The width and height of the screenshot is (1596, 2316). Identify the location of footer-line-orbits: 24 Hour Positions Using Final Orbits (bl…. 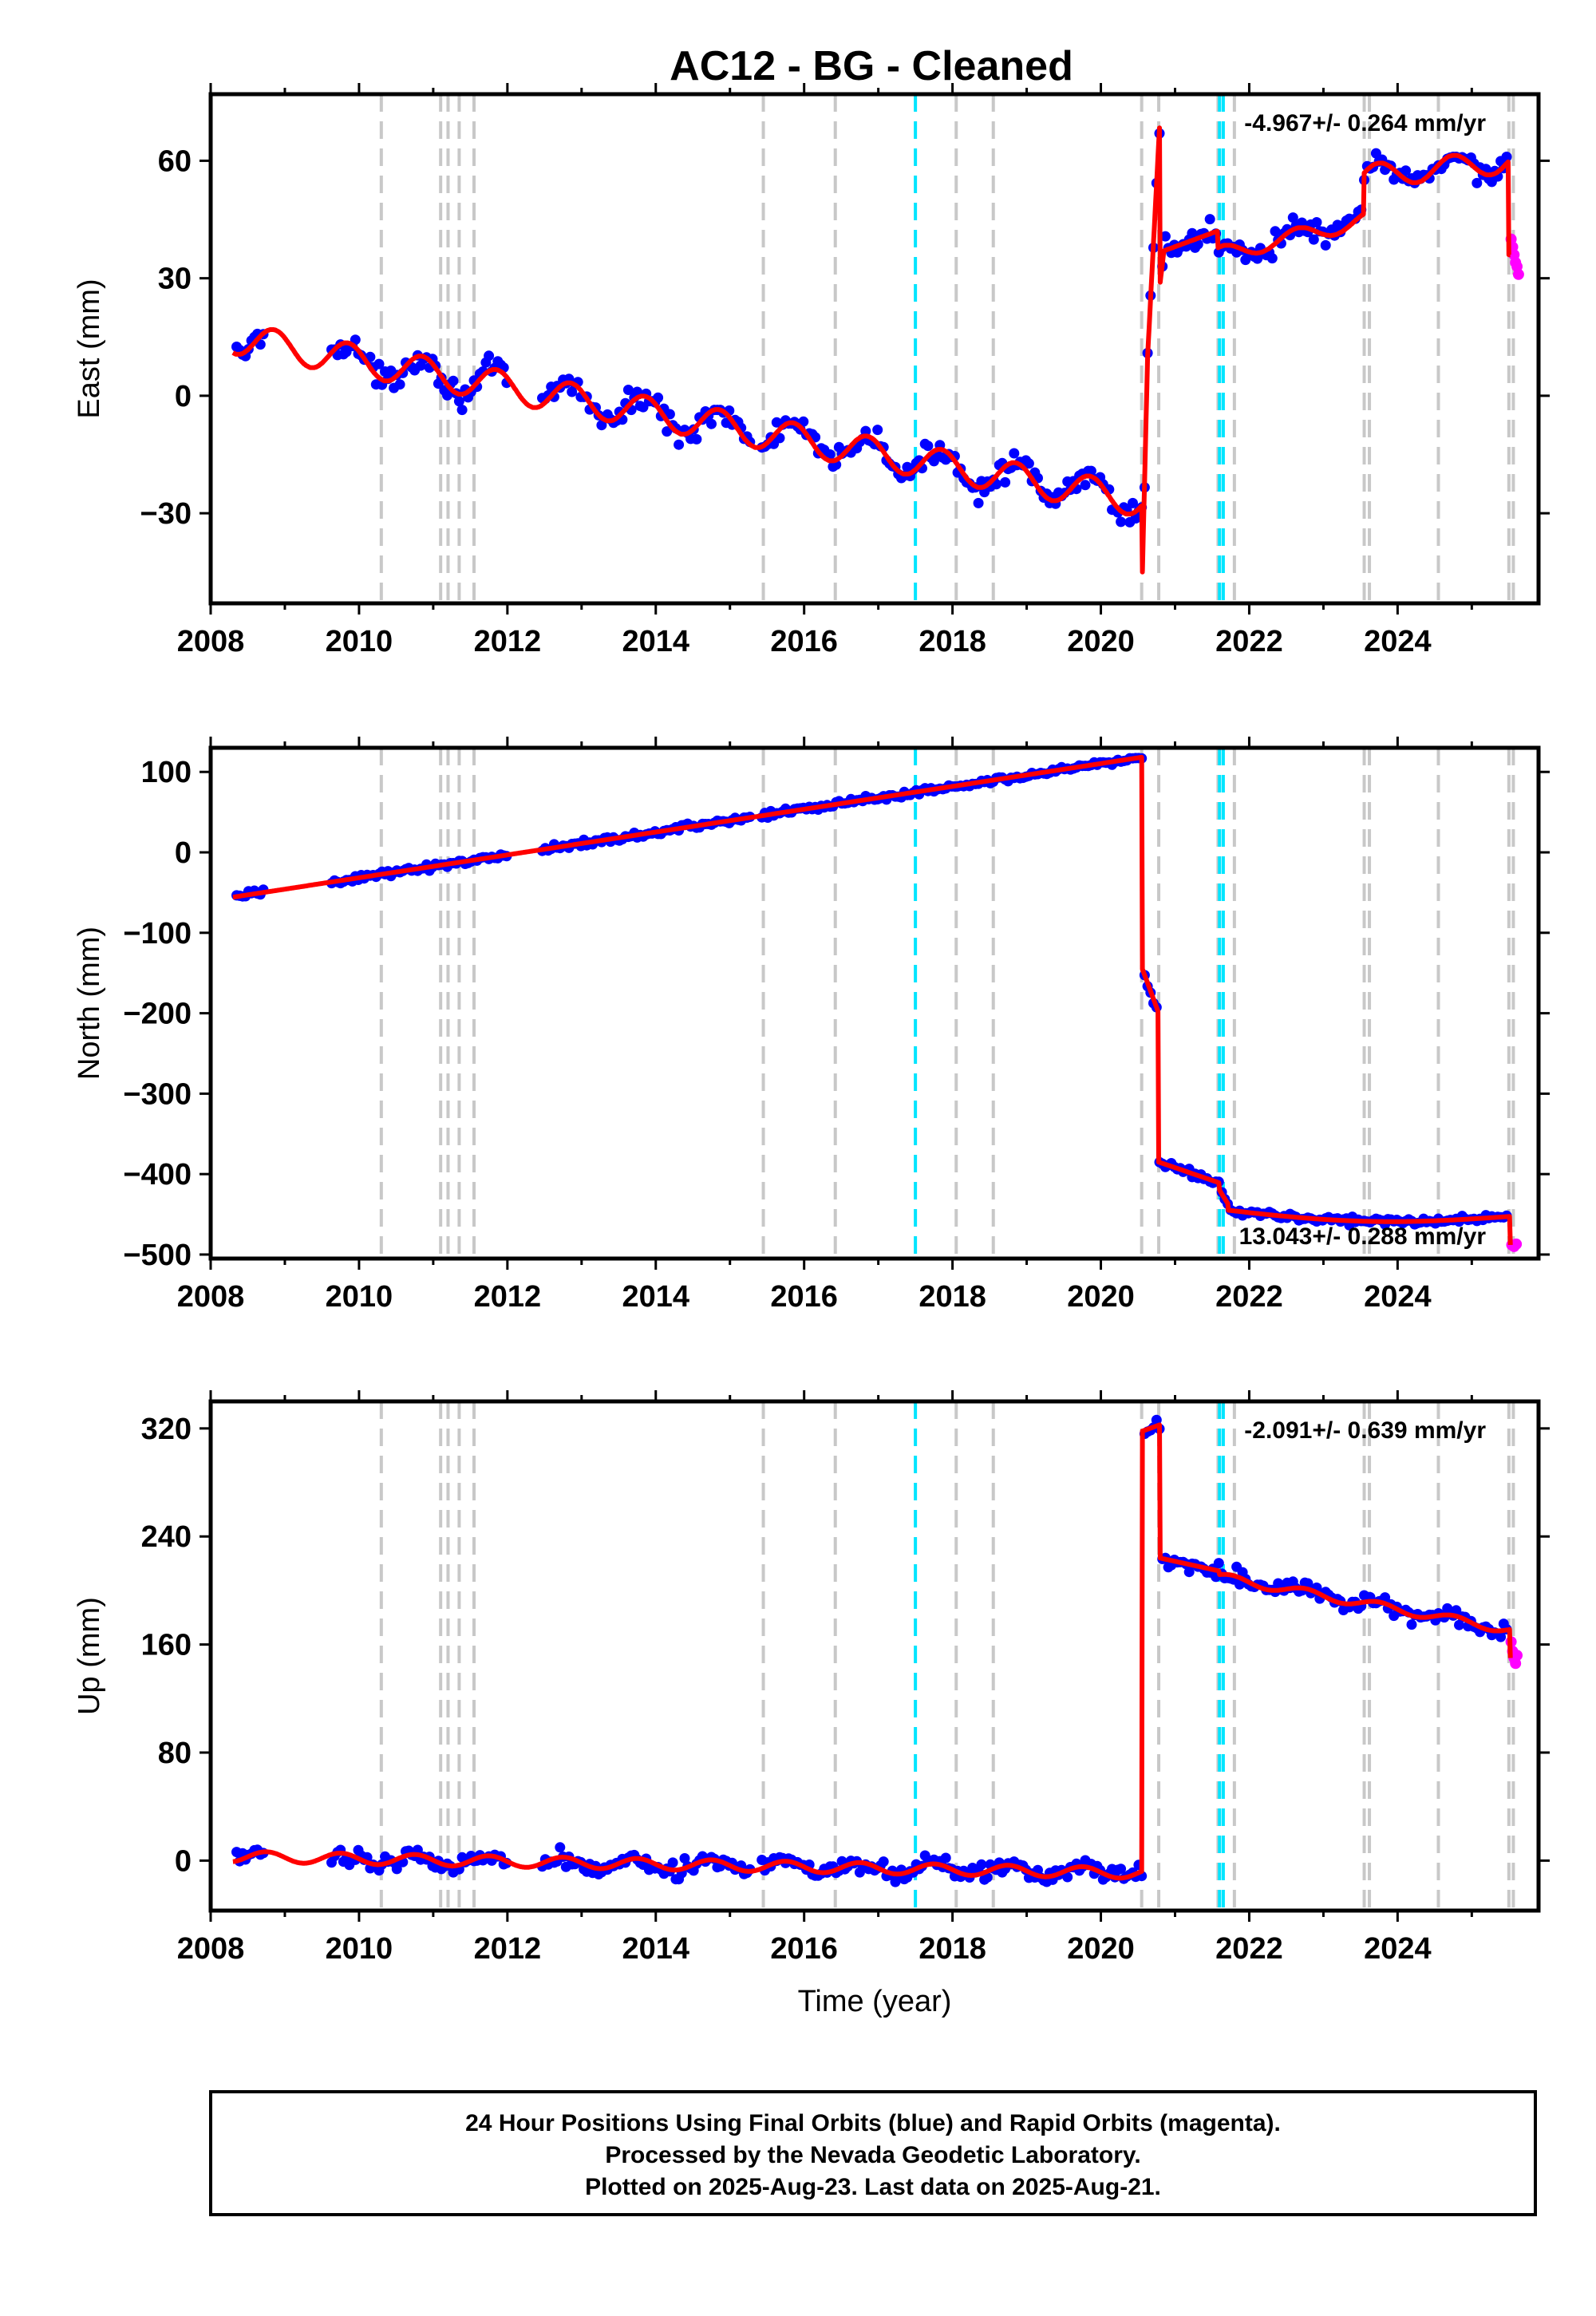
(873, 2123).